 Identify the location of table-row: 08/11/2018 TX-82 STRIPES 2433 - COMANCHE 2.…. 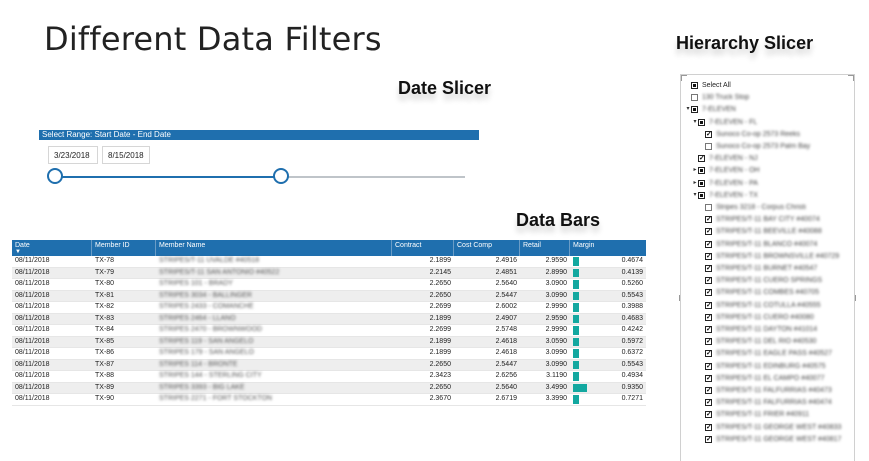
(329, 308).